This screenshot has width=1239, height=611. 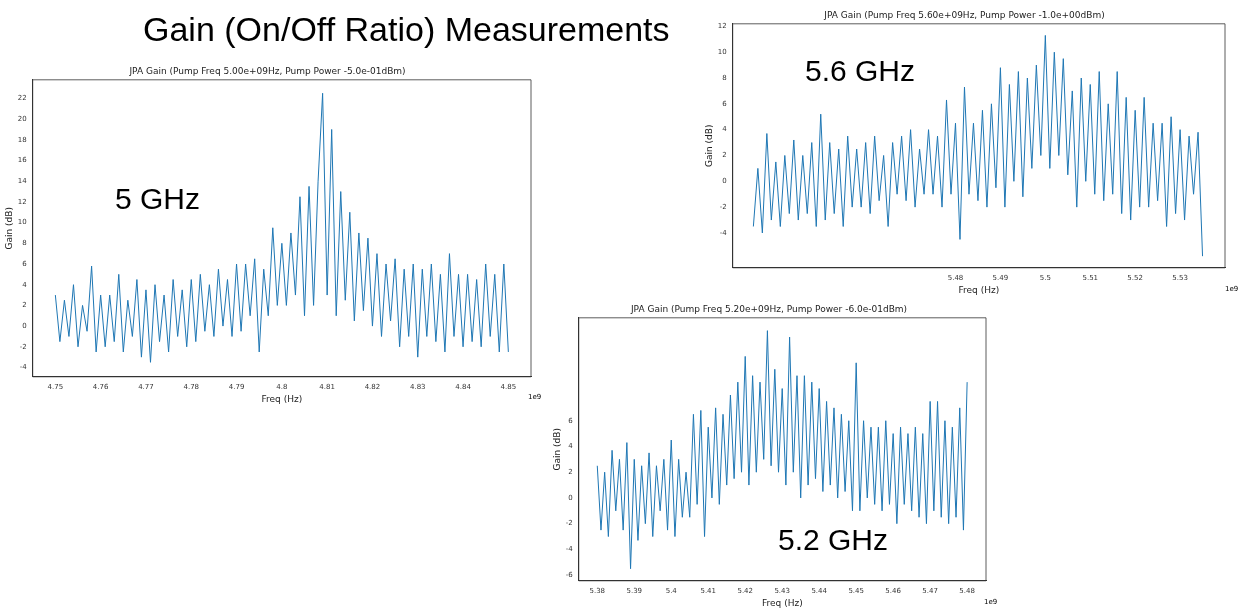 What do you see at coordinates (860, 70) in the screenshot?
I see `annotation: 5.6 GHz` at bounding box center [860, 70].